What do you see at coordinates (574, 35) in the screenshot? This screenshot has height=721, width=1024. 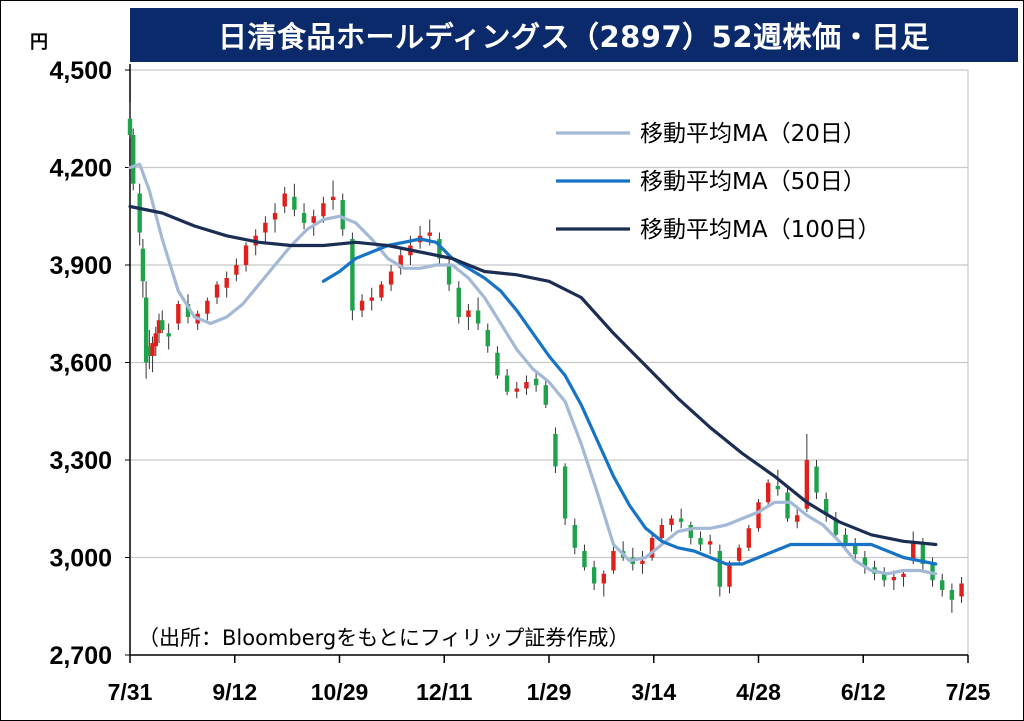 I see `chart-title: 日清食品ホールディングス（2897）52週株価・日足` at bounding box center [574, 35].